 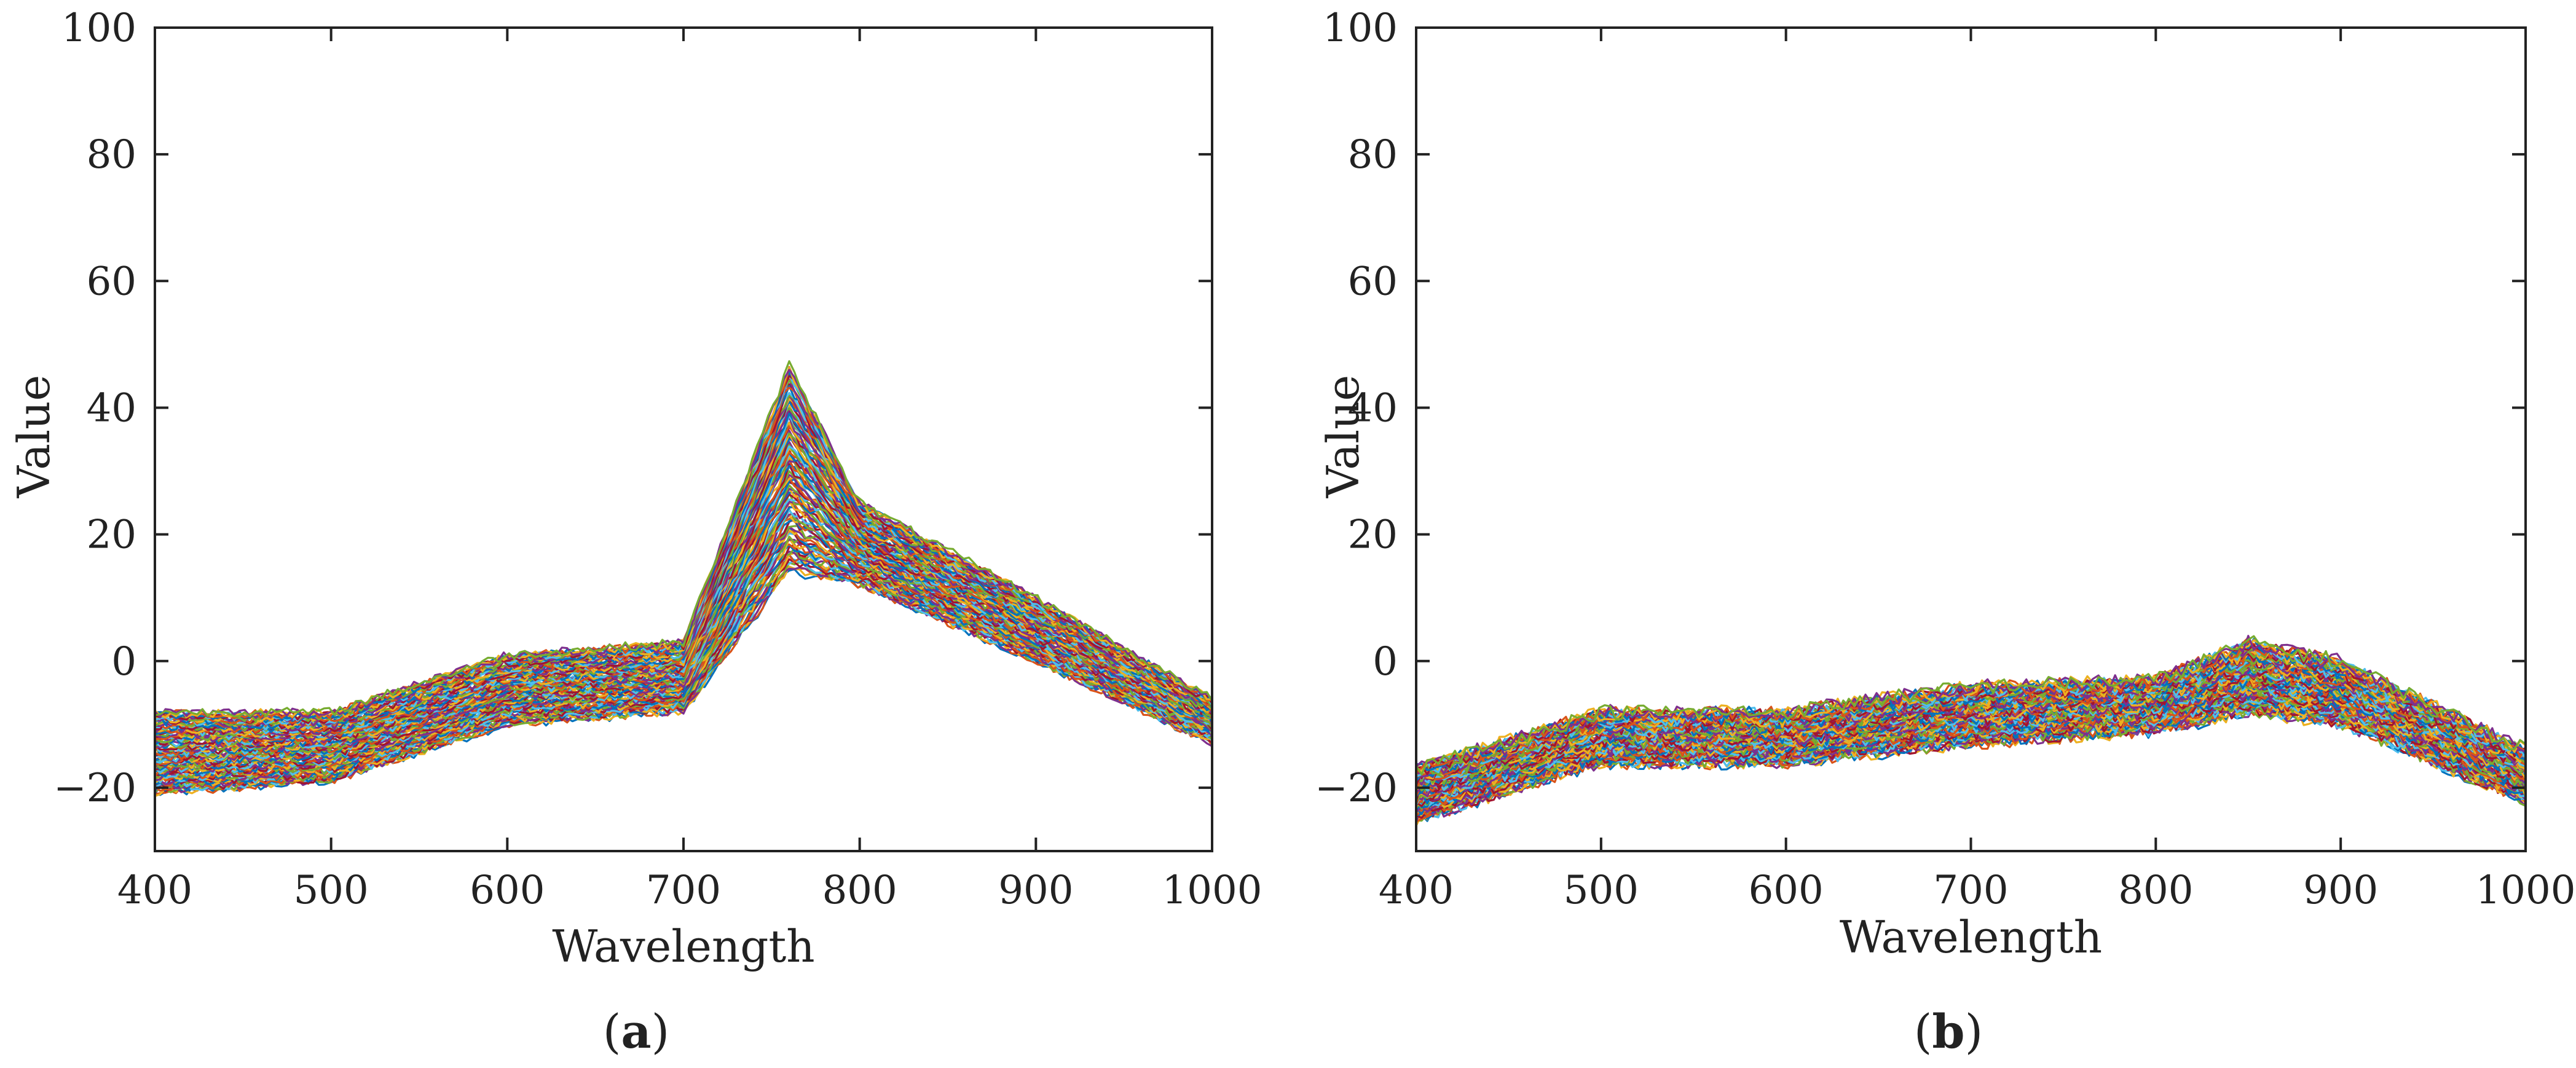 What do you see at coordinates (1212, 891) in the screenshot?
I see `panel-a-x-tick-label: 1000` at bounding box center [1212, 891].